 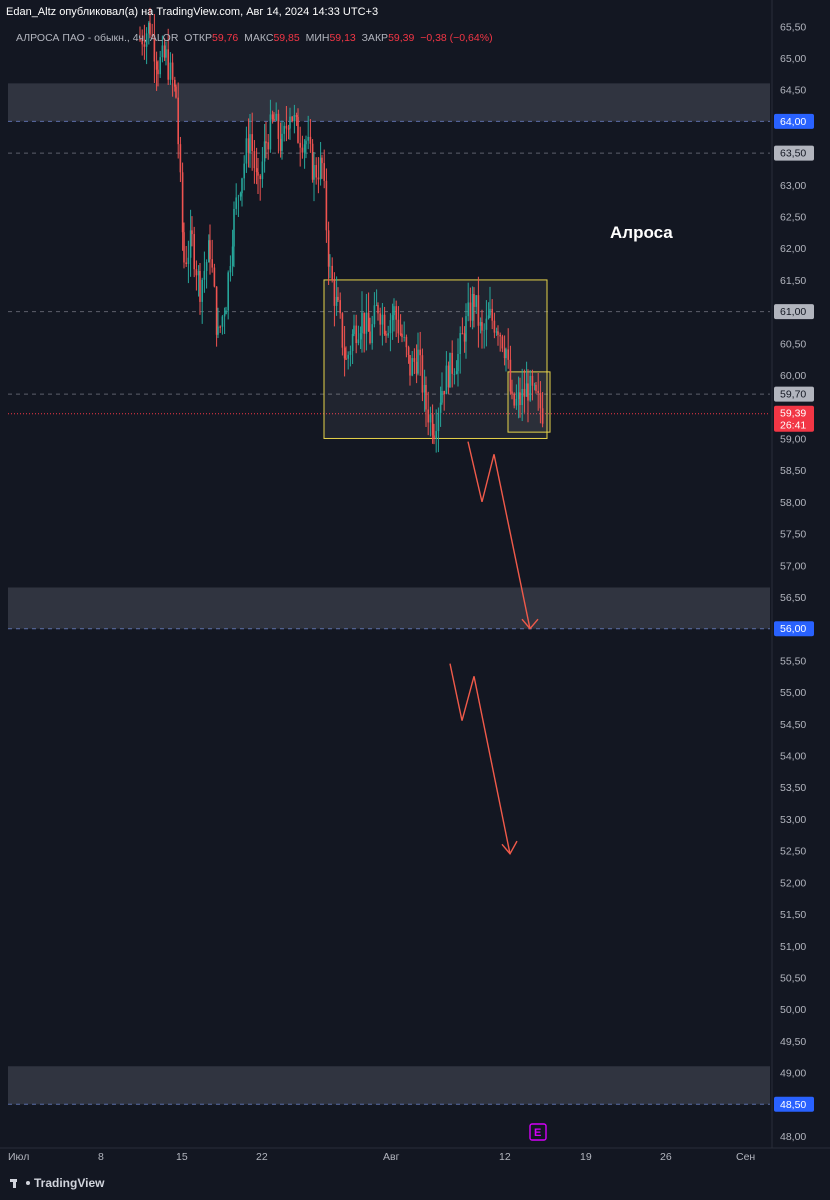 What do you see at coordinates (793, 1074) in the screenshot?
I see `y-tick-label: 49,00` at bounding box center [793, 1074].